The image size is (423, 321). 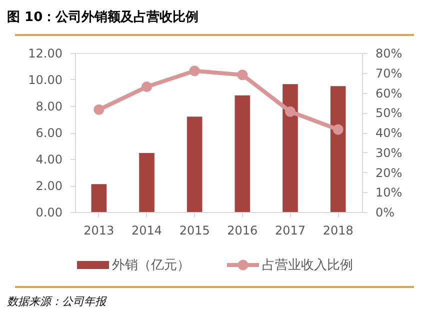 I want to click on y2-tick-label: 50%, so click(x=389, y=113).